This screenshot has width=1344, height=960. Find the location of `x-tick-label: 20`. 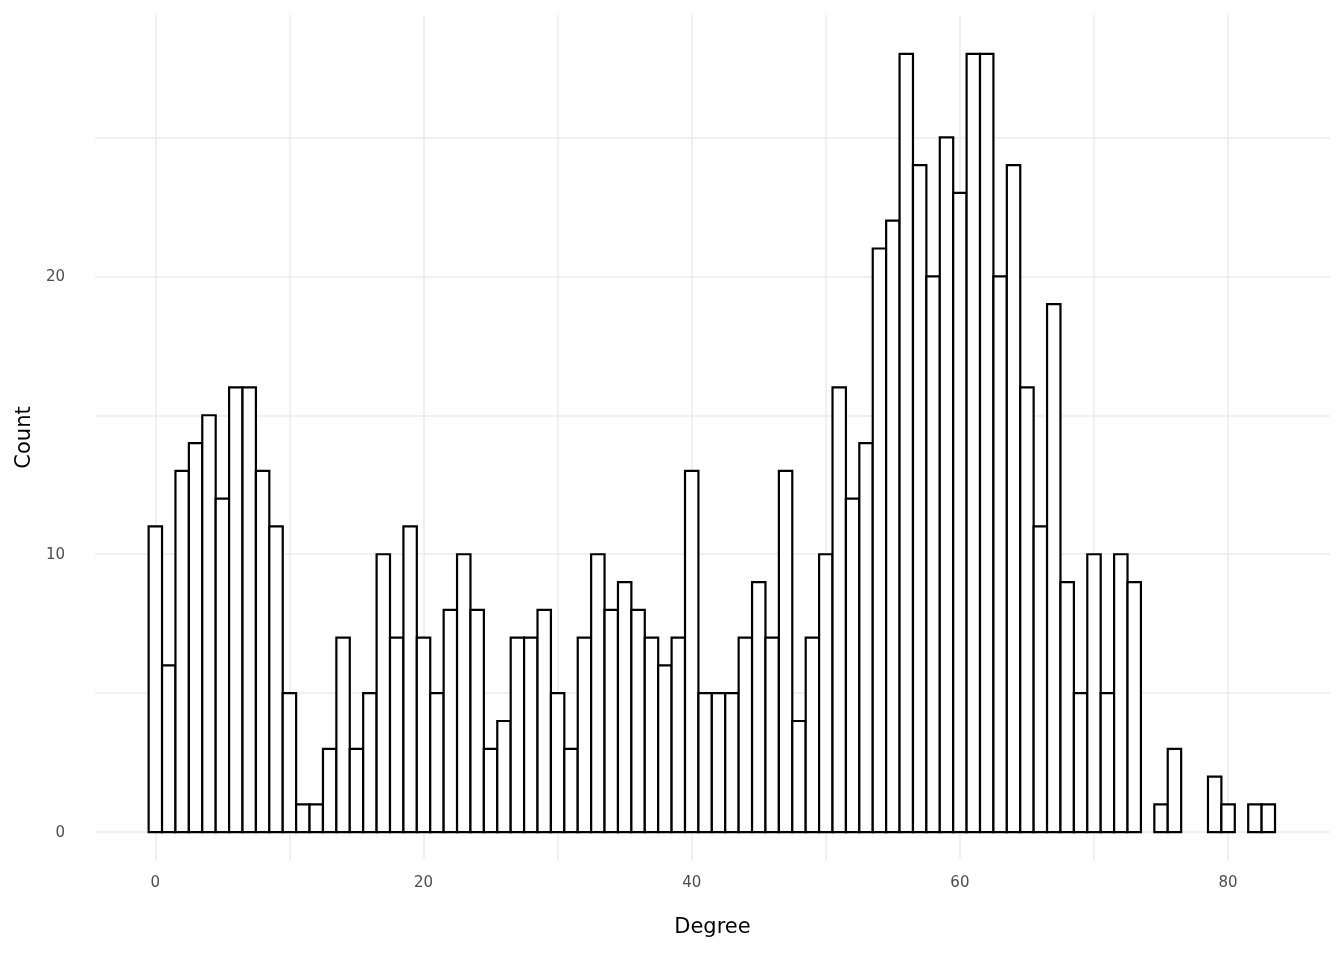

x-tick-label: 20 is located at coordinates (423, 881).